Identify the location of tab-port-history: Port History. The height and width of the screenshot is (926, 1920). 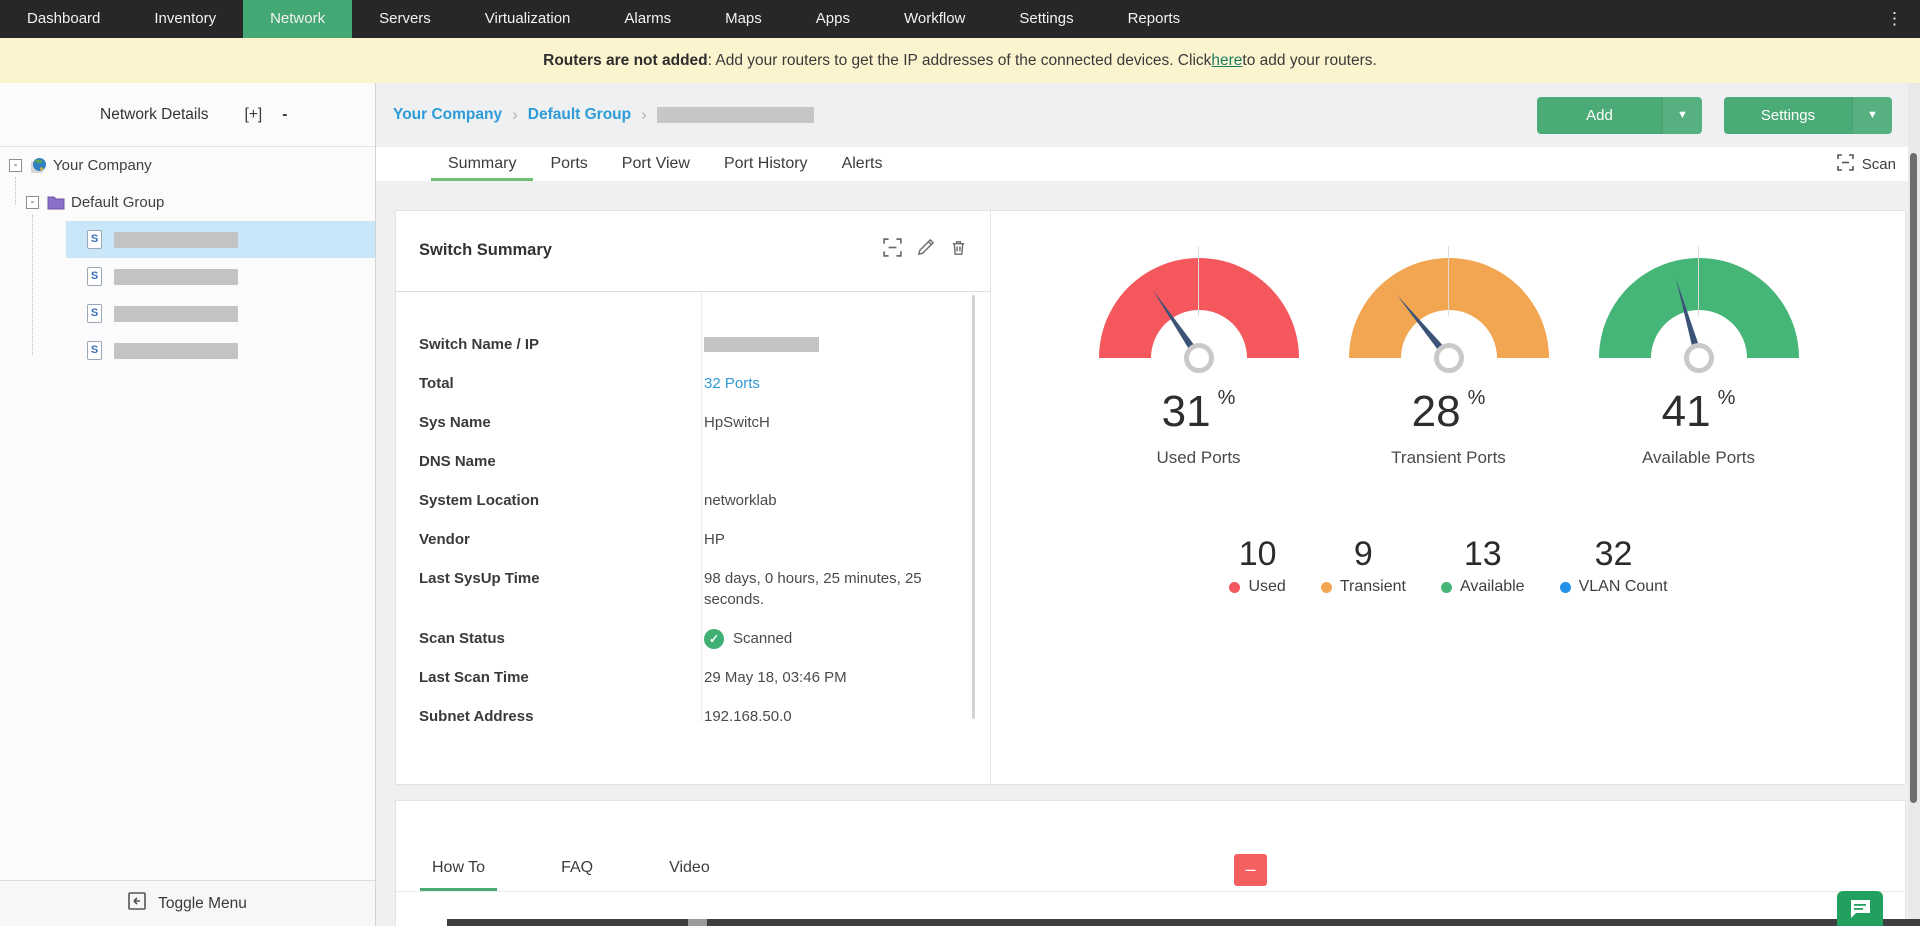
(765, 163).